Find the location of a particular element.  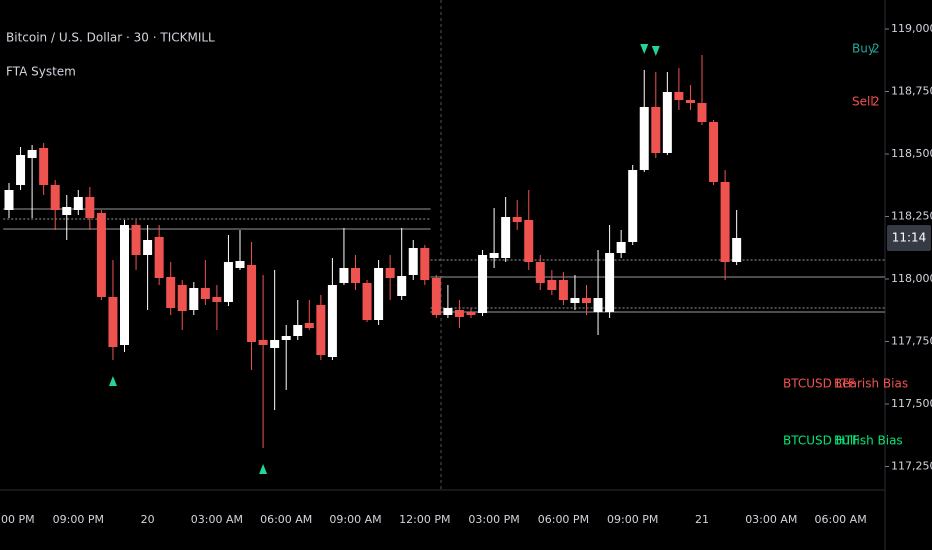

y-tick-label: 117,250.00 is located at coordinates (911, 466).